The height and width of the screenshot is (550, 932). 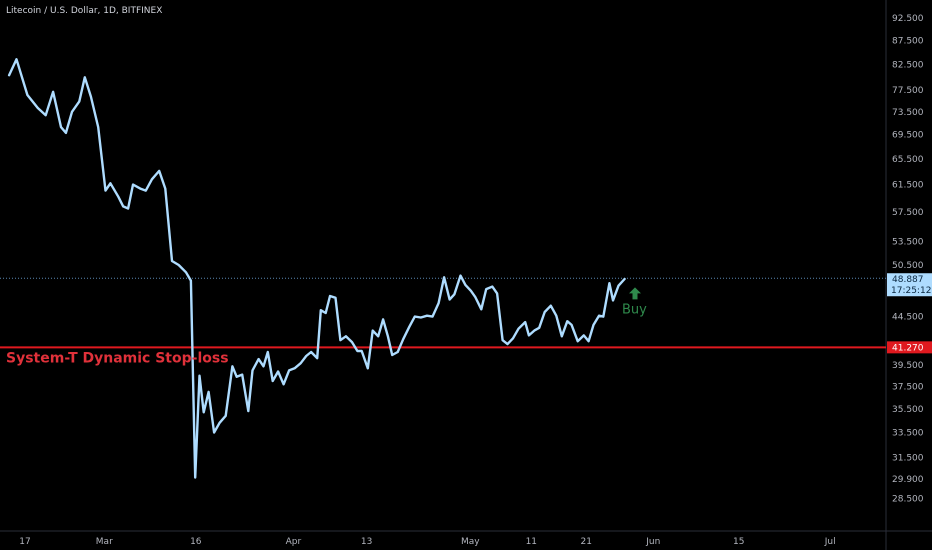 What do you see at coordinates (104, 542) in the screenshot?
I see `time-tick-label: Mar` at bounding box center [104, 542].